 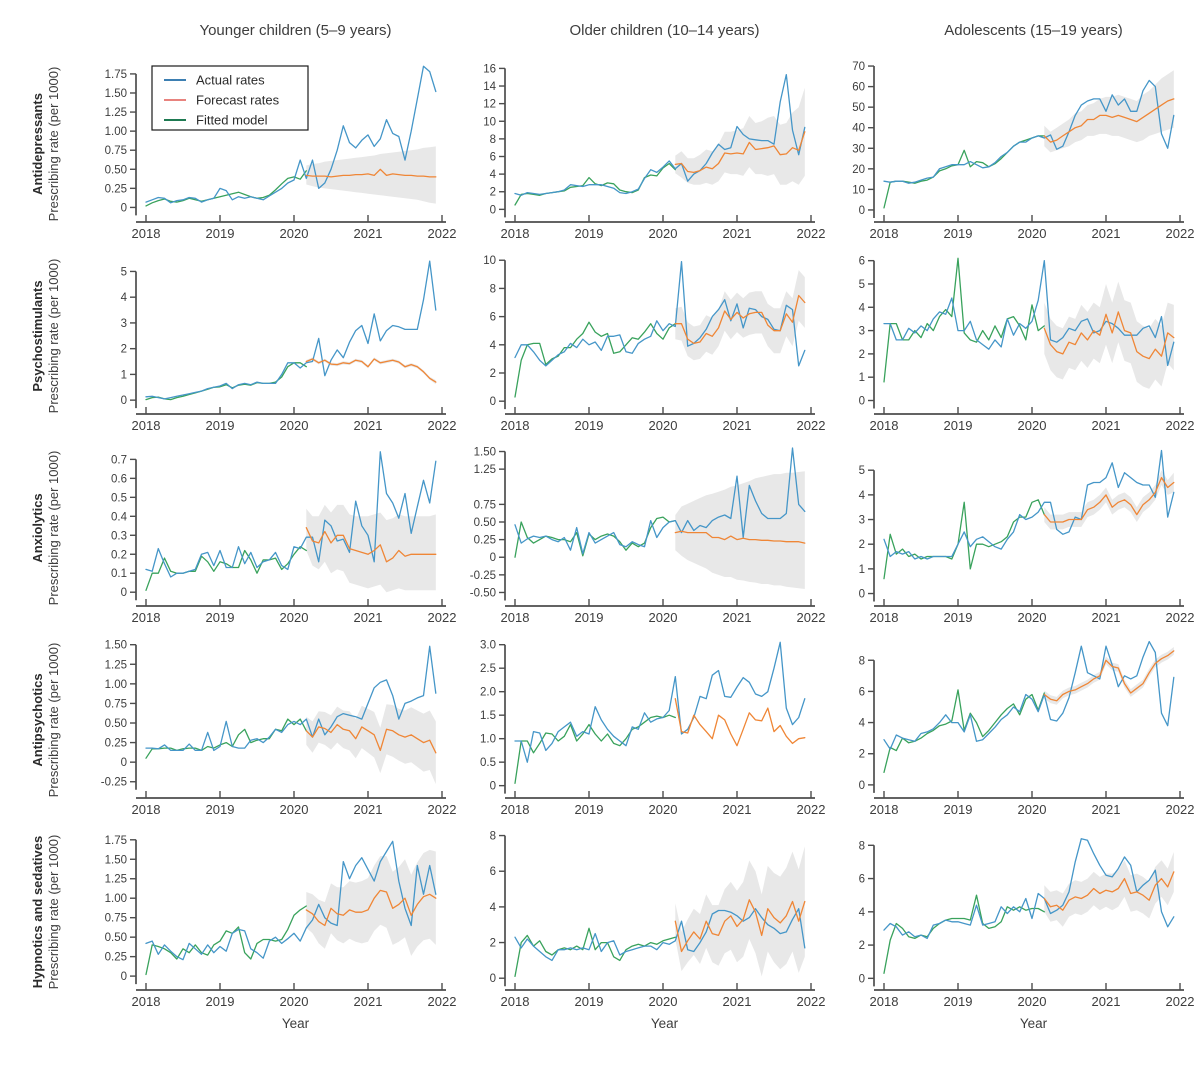 I want to click on y-tick-label: -0.50, so click(x=483, y=593).